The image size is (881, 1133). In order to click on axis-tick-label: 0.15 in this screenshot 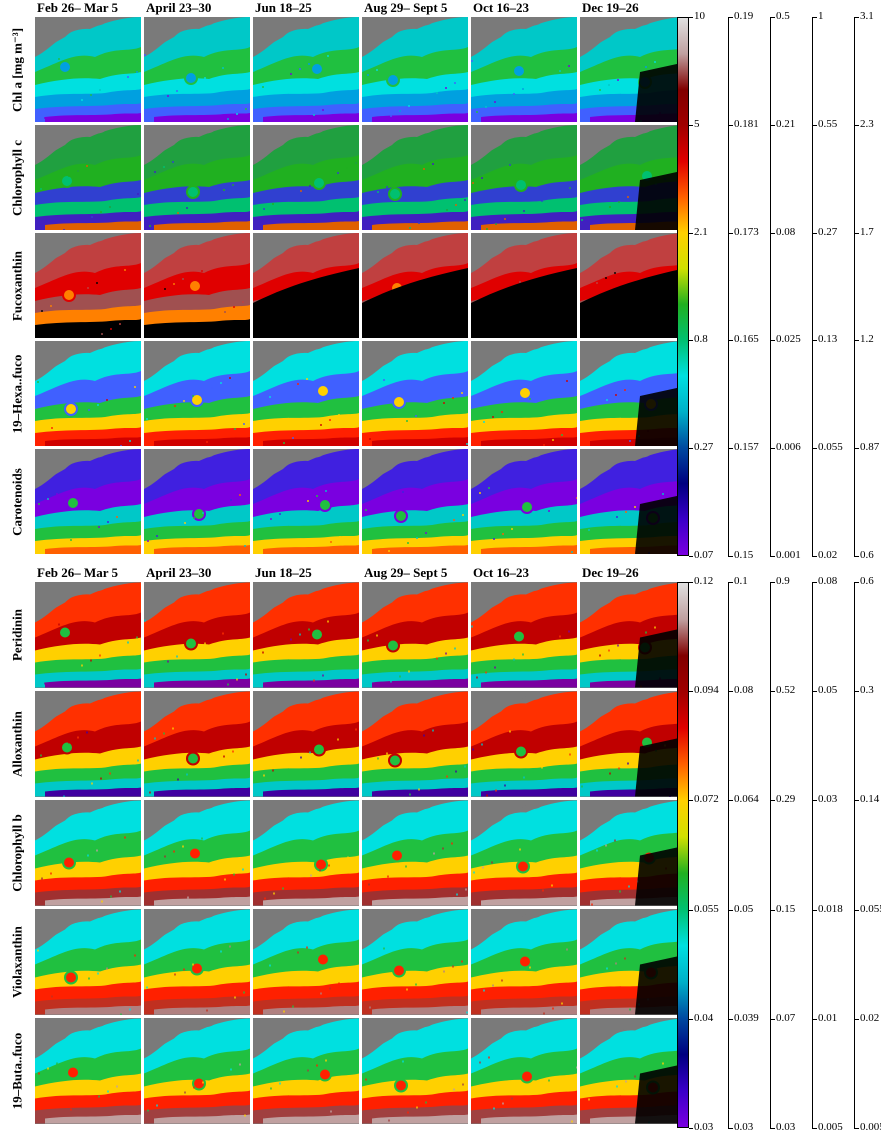, I will do `click(744, 555)`.